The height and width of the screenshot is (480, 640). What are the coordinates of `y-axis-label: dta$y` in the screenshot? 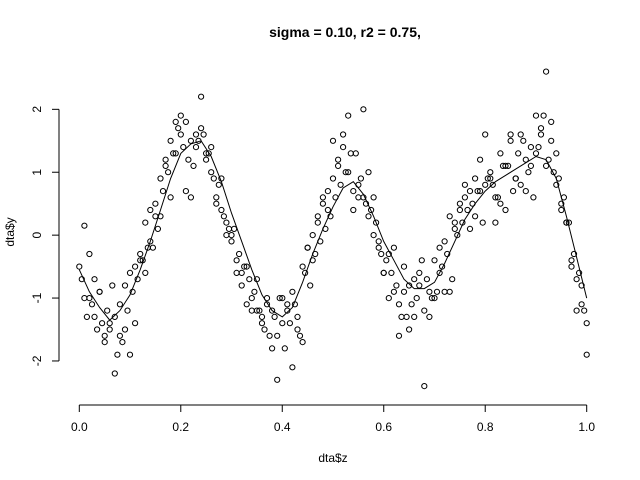 It's located at (10, 231).